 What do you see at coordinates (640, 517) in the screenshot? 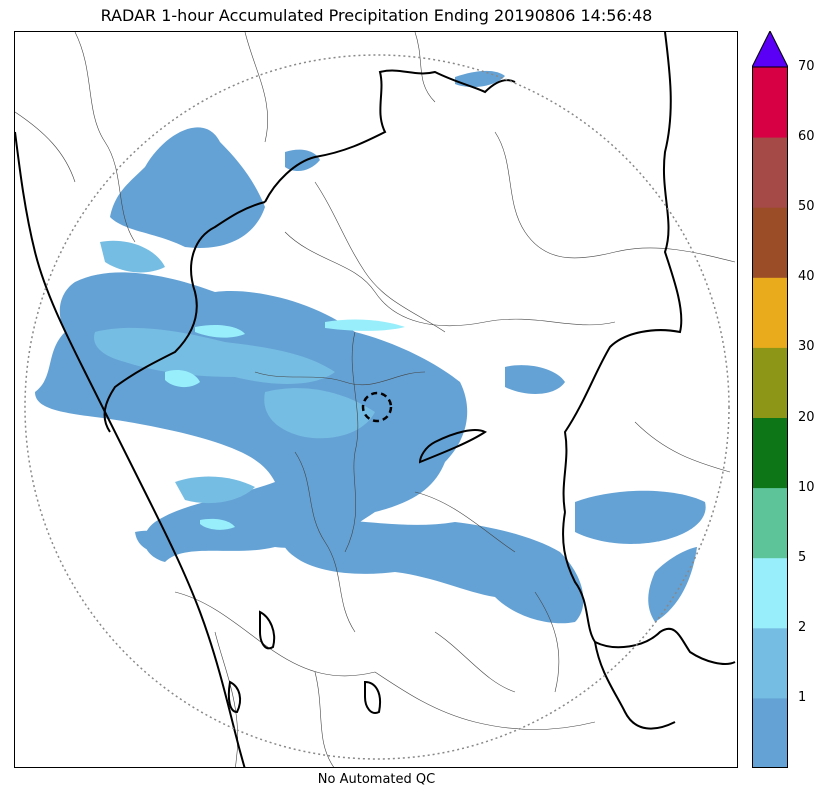
I see `precip-area-east` at bounding box center [640, 517].